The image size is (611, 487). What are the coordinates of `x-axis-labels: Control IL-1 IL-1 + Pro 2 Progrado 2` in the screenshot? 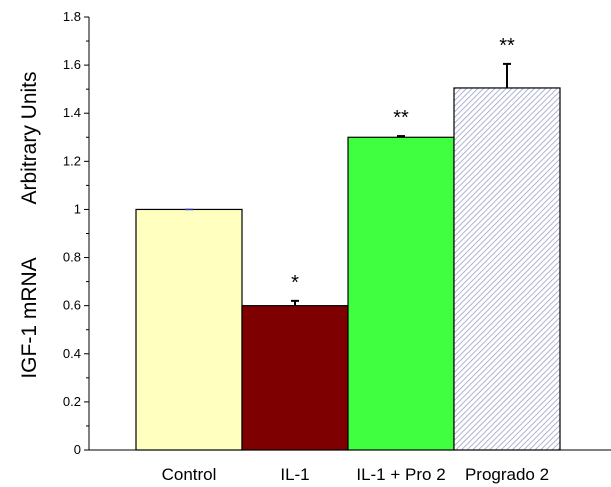 It's located at (355, 474).